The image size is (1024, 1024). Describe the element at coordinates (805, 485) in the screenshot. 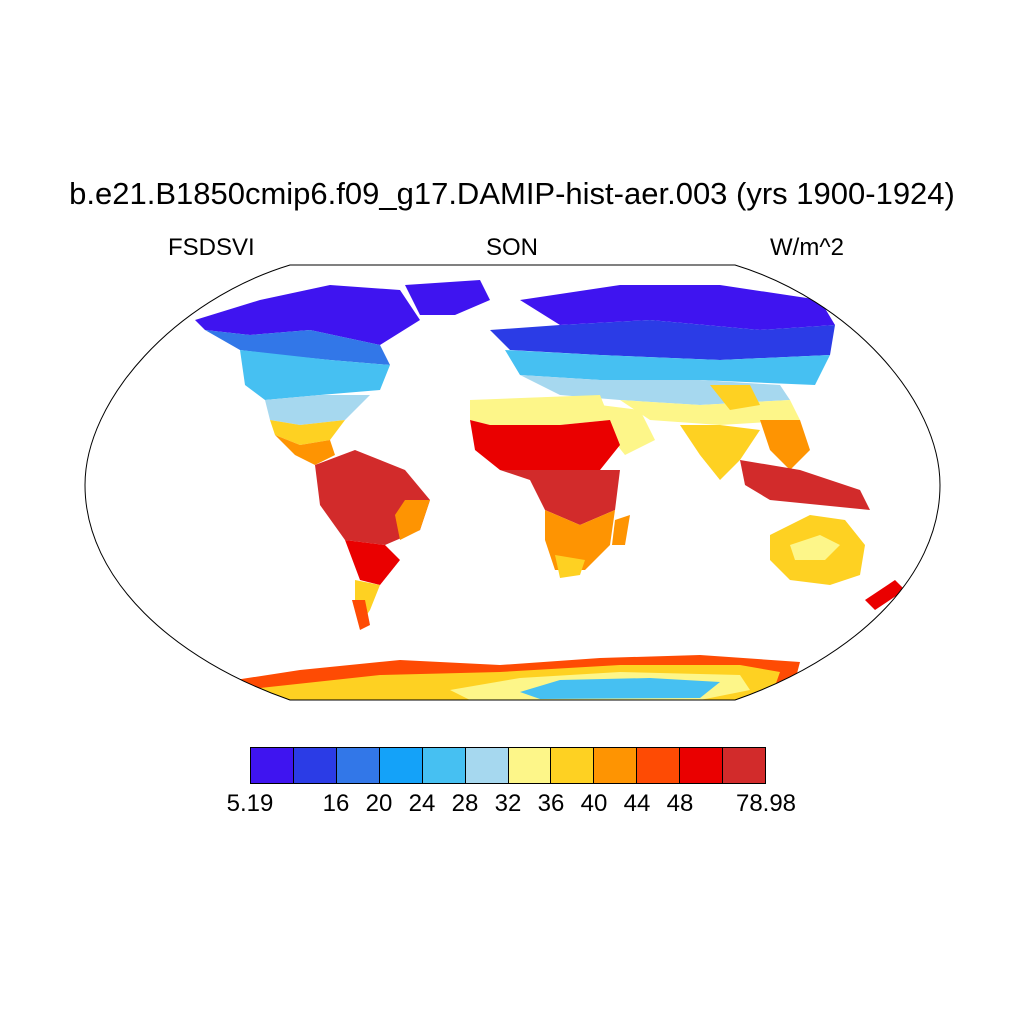

I see `land-indonesia` at that location.